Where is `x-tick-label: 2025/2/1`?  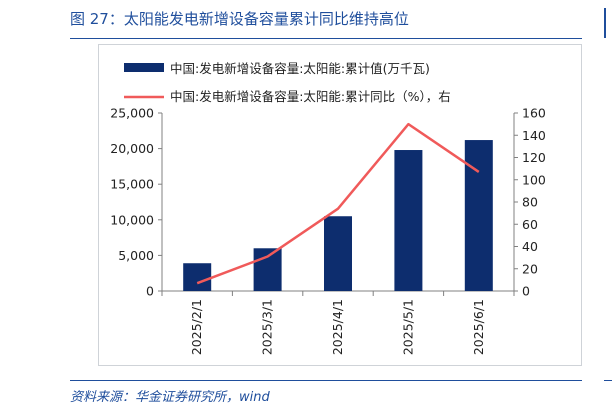 x-tick-label: 2025/2/1 is located at coordinates (196, 327).